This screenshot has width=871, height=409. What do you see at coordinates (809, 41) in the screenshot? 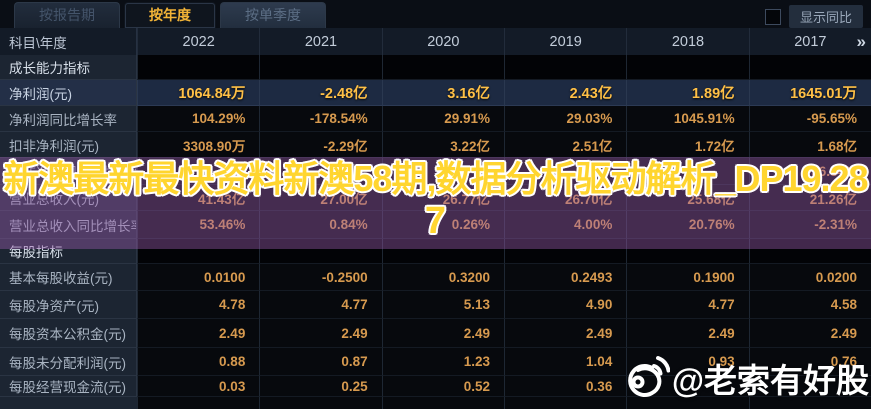
I see `year-column-header: 2017` at bounding box center [809, 41].